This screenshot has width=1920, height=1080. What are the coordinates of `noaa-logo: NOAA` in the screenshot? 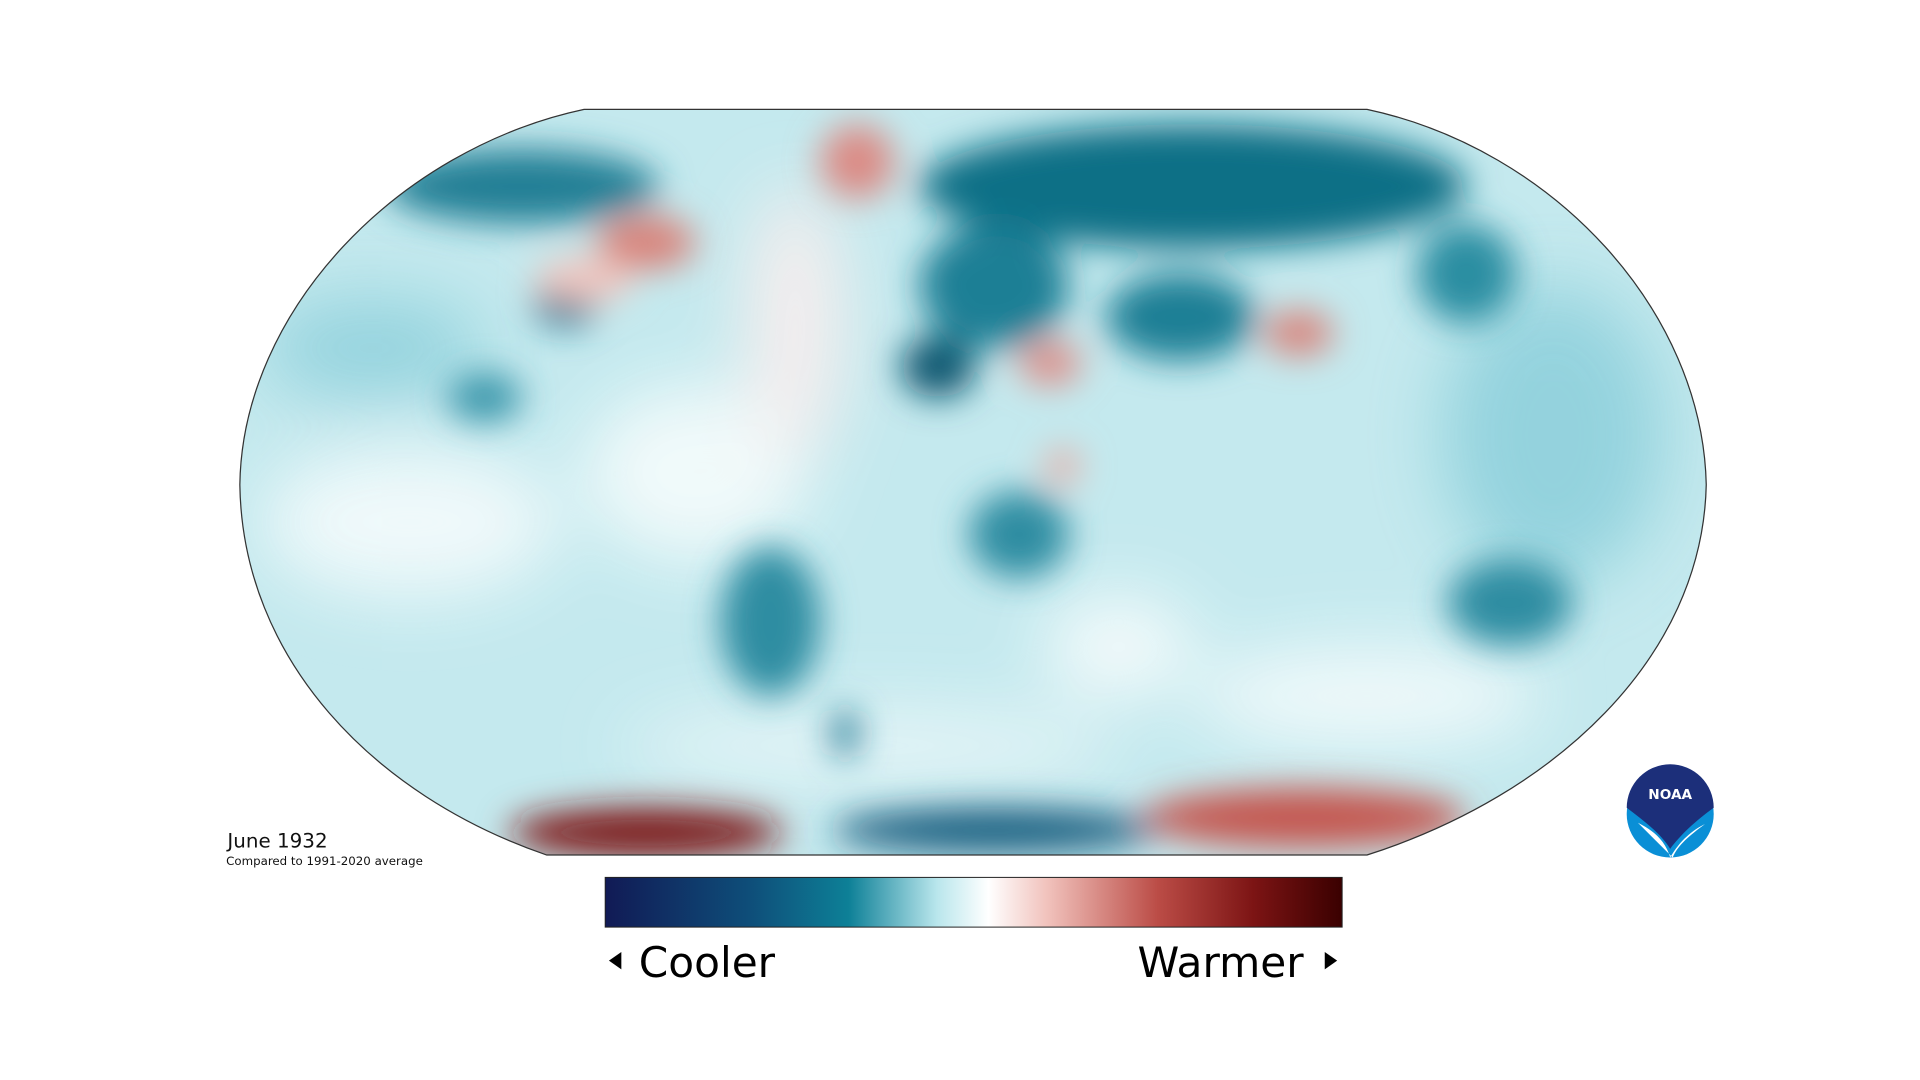 It's located at (1670, 811).